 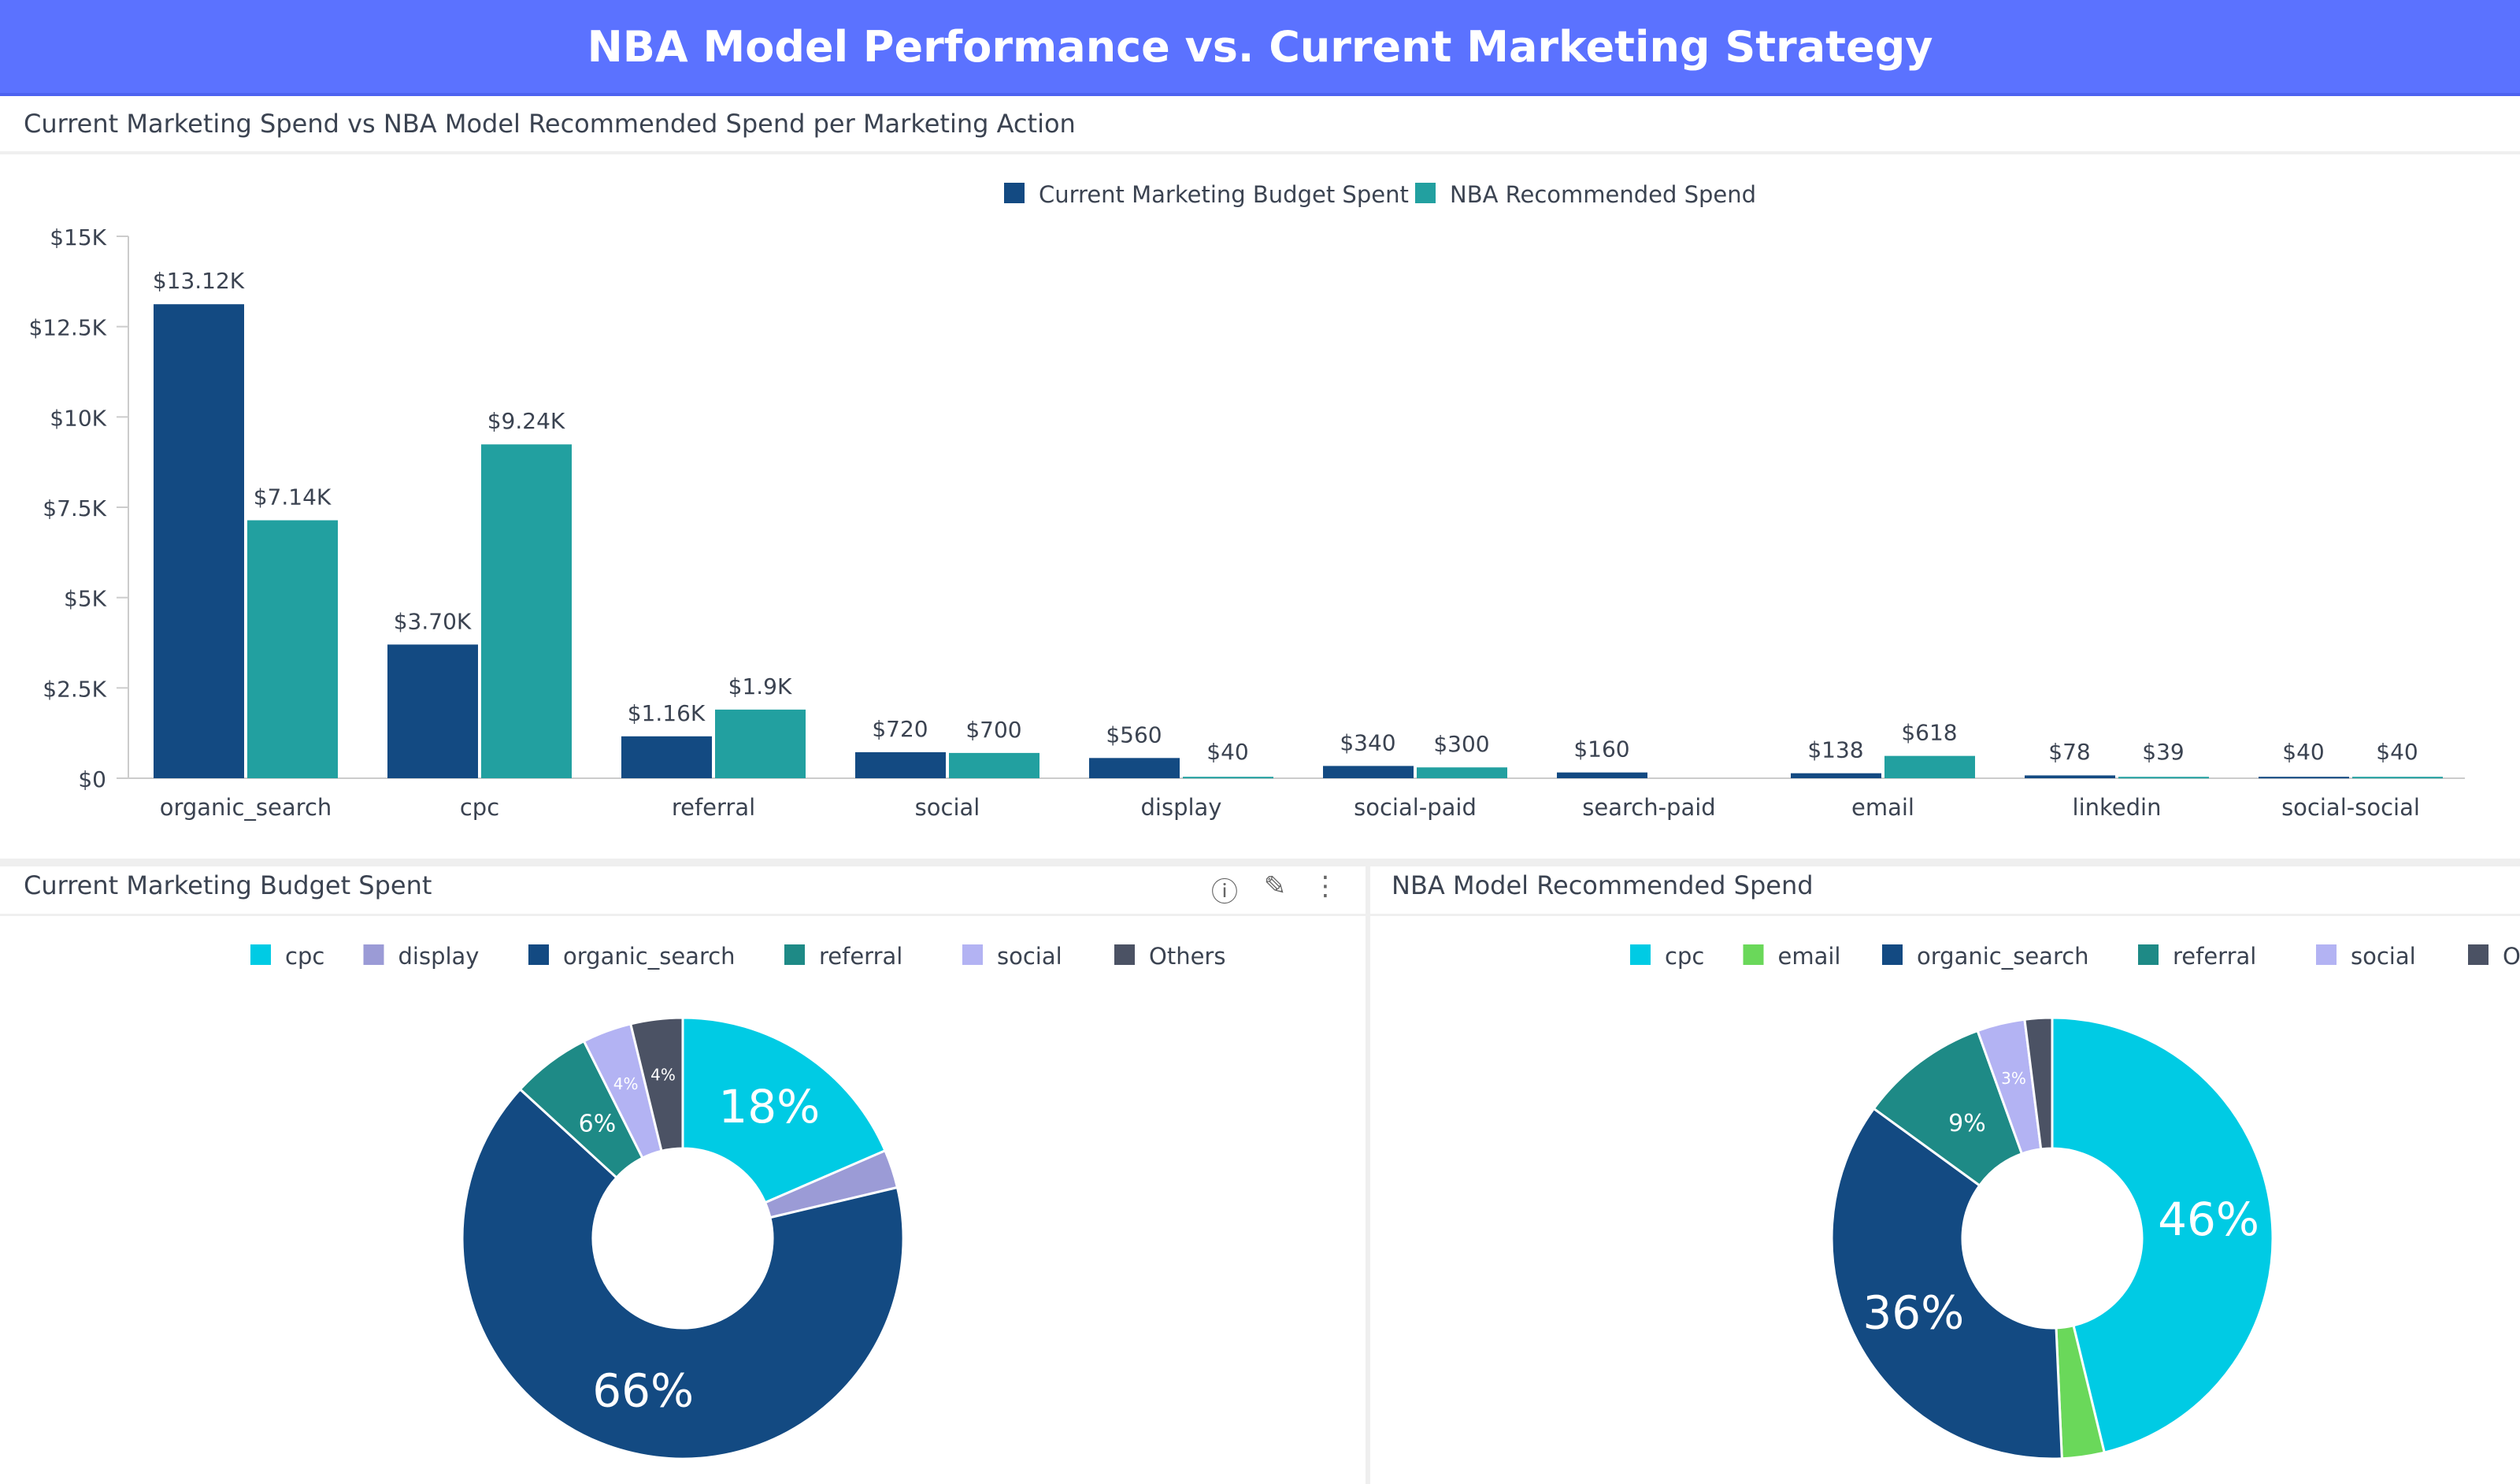 What do you see at coordinates (1835, 750) in the screenshot?
I see `data-label: $138` at bounding box center [1835, 750].